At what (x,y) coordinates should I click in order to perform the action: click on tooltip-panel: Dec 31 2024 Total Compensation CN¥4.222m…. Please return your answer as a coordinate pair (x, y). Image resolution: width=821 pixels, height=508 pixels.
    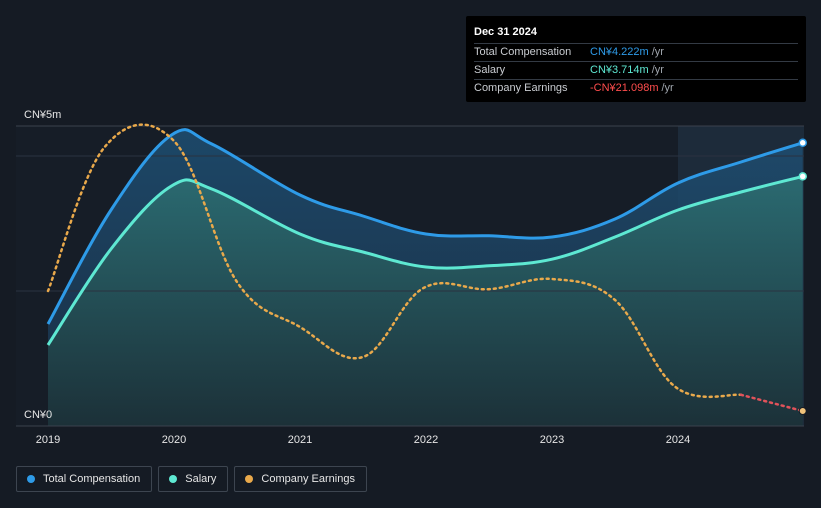
    Looking at the image, I should click on (636, 59).